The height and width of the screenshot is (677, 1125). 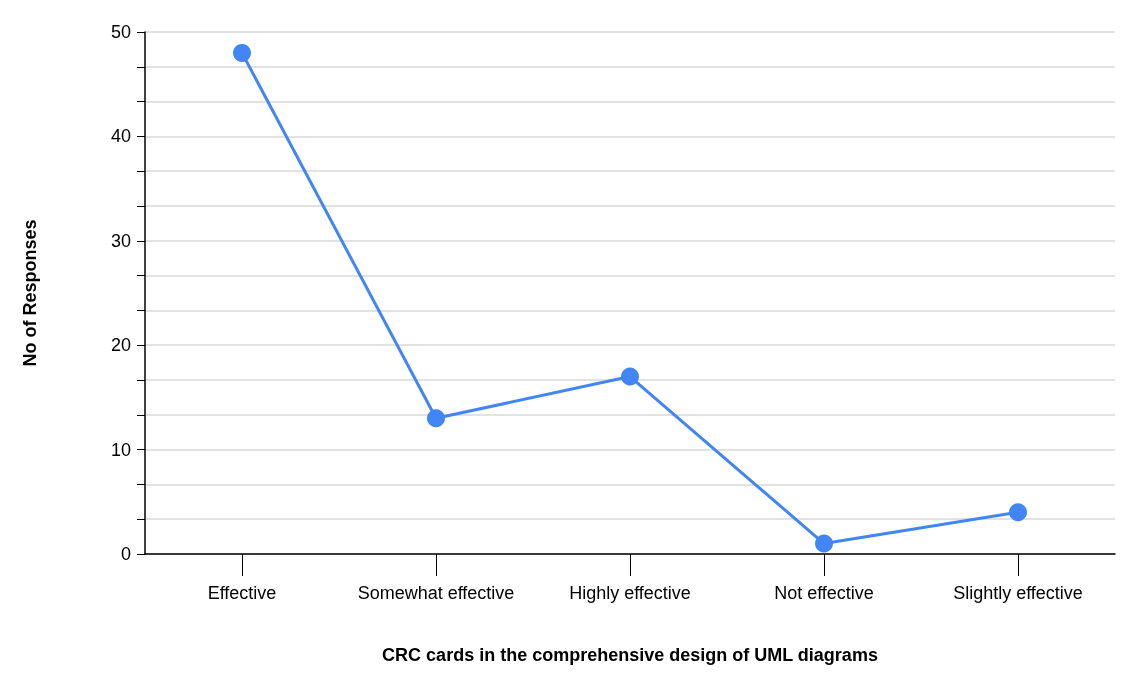 What do you see at coordinates (120, 136) in the screenshot?
I see `y-tick-label: 40` at bounding box center [120, 136].